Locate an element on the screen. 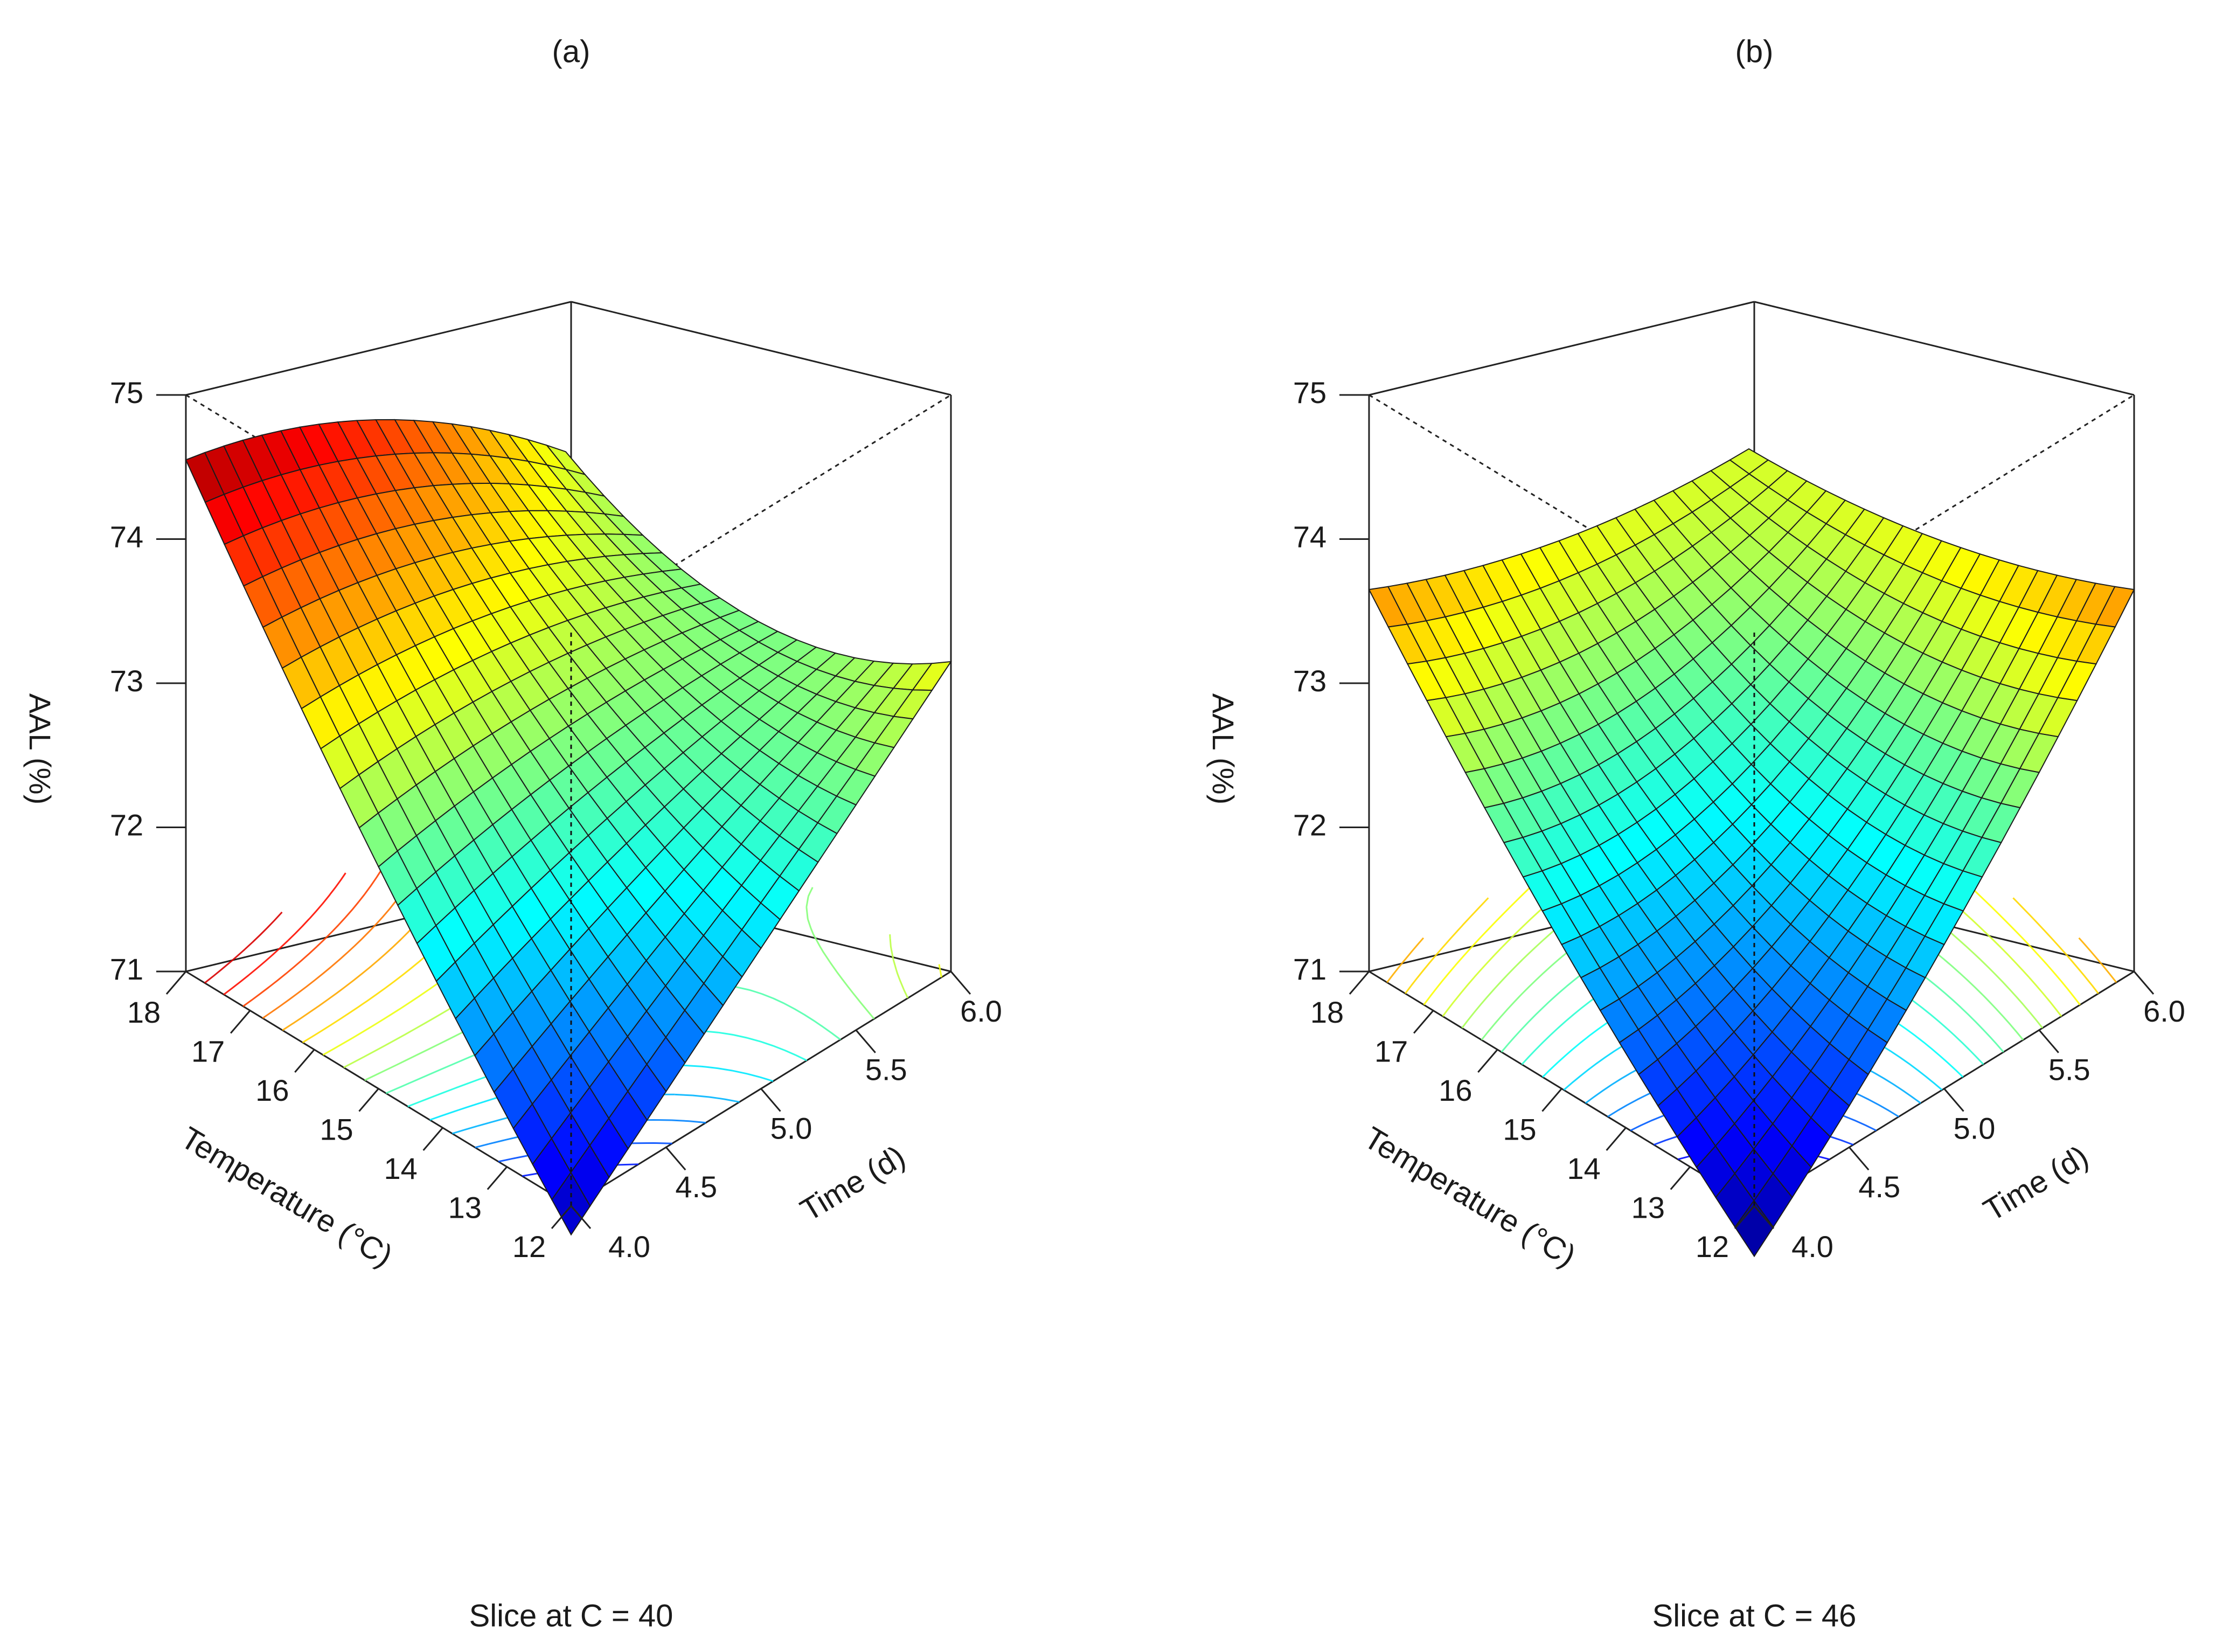  panel-label: (b) is located at coordinates (1754, 51).